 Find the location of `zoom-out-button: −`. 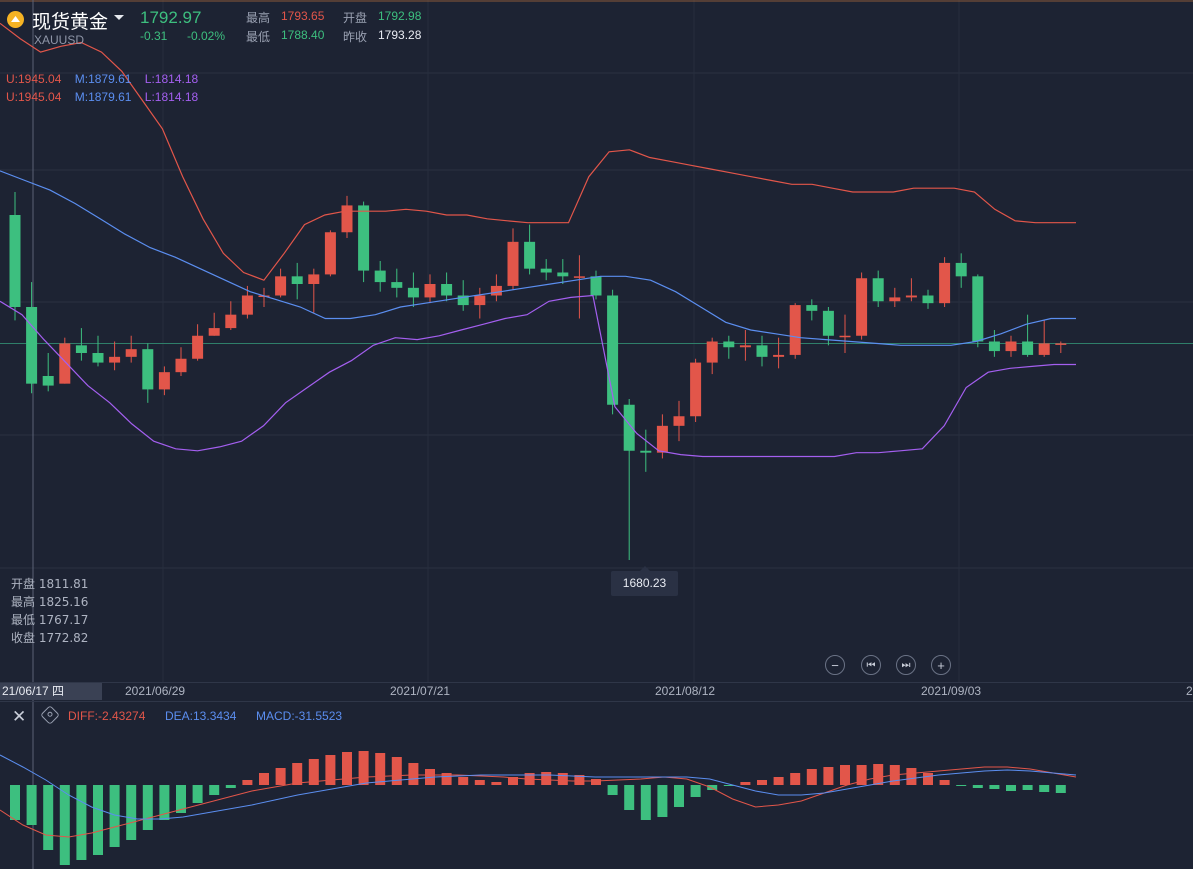

zoom-out-button: − is located at coordinates (835, 665).